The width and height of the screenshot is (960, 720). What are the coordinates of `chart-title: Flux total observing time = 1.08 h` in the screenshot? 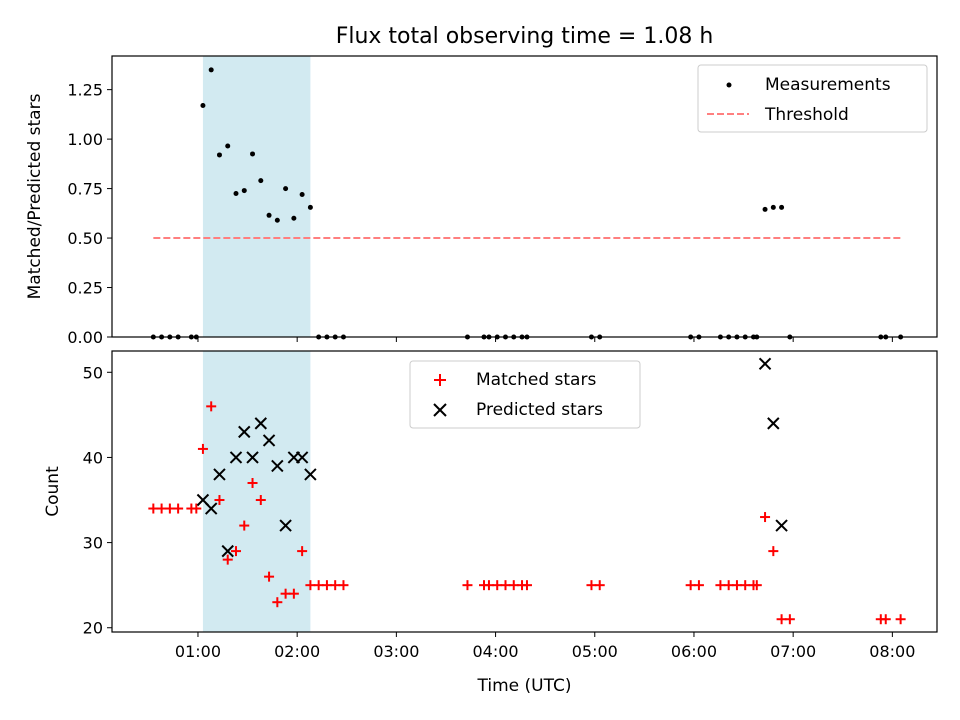 It's located at (525, 36).